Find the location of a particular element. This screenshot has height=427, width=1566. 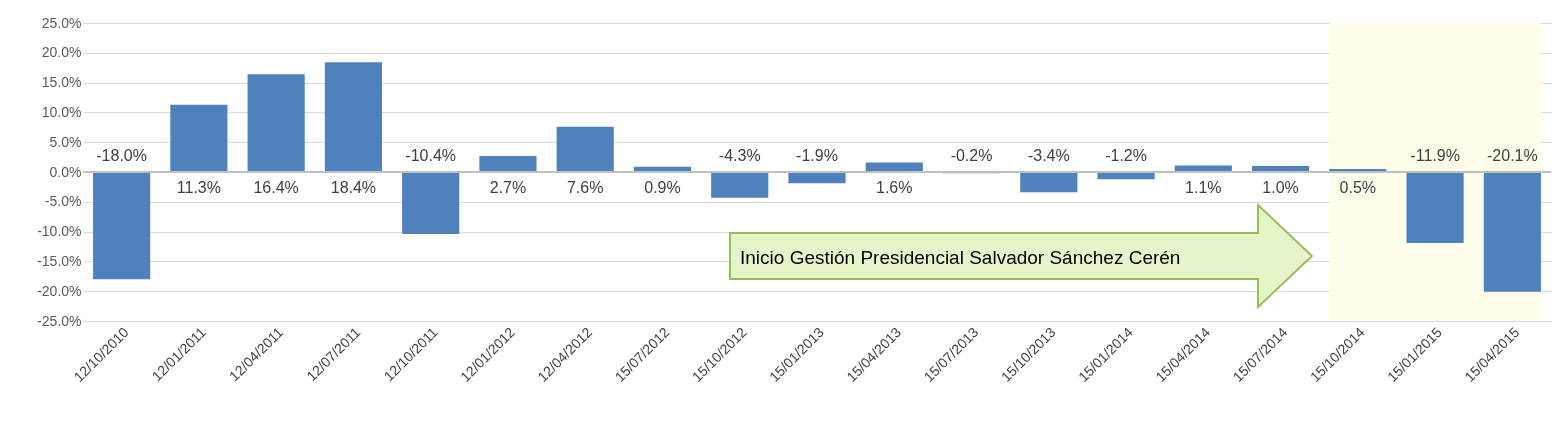

y-tick-label: 10.0% is located at coordinates (61, 111).